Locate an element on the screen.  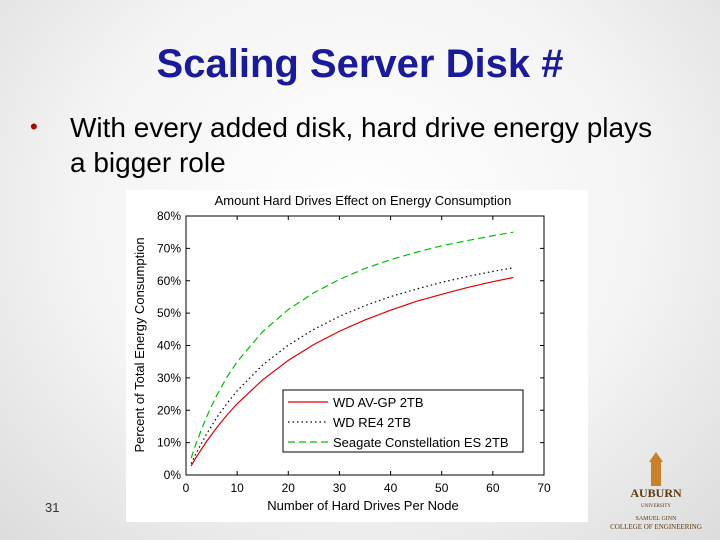
x-tick-label: 30 is located at coordinates (340, 488).